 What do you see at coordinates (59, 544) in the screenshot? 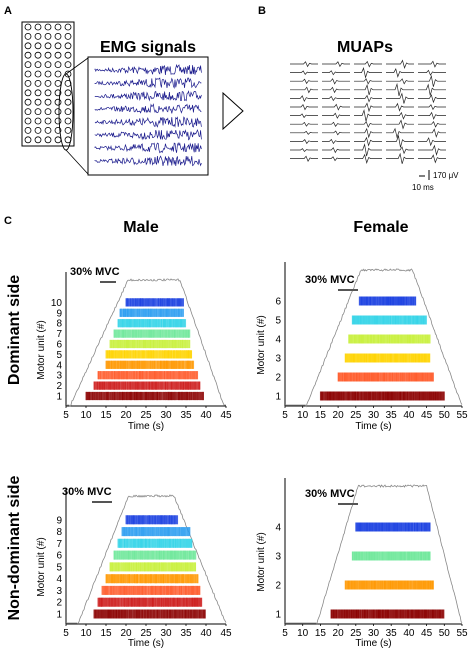
I see `y-tick-label: 7` at bounding box center [59, 544].